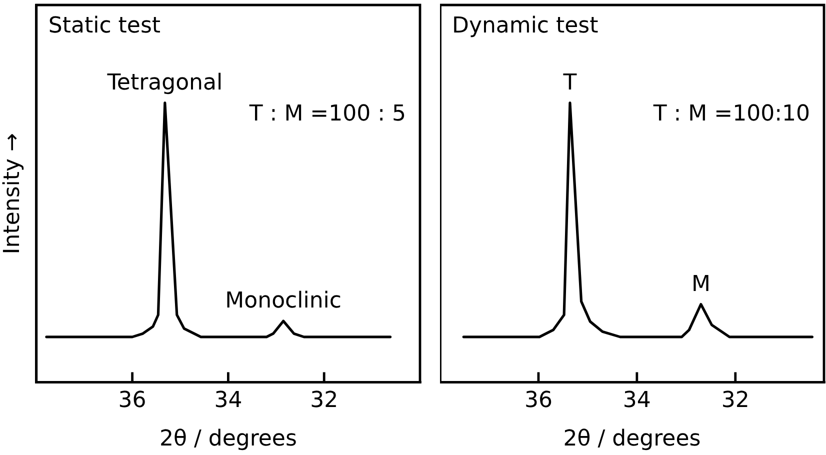 The height and width of the screenshot is (455, 826). I want to click on annotation: Monoclinic, so click(283, 301).